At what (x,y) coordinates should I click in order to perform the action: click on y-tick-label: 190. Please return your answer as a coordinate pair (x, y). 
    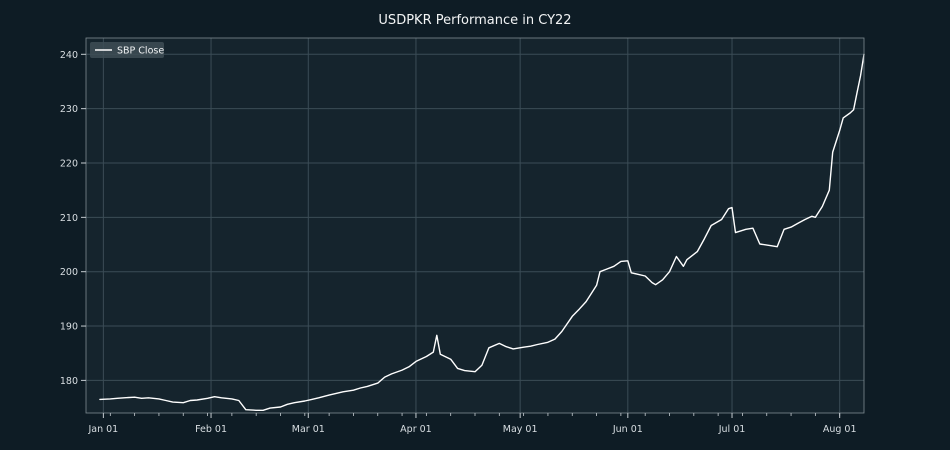
    Looking at the image, I should click on (69, 327).